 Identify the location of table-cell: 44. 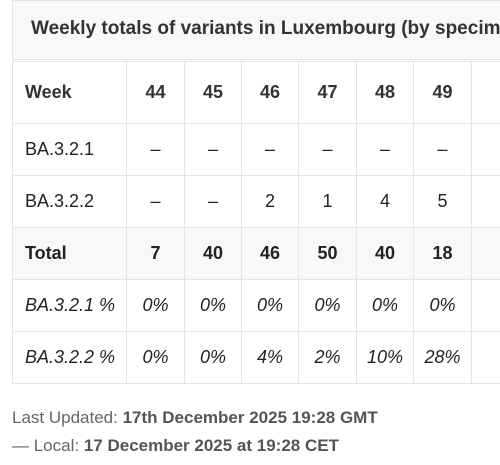
(155, 92).